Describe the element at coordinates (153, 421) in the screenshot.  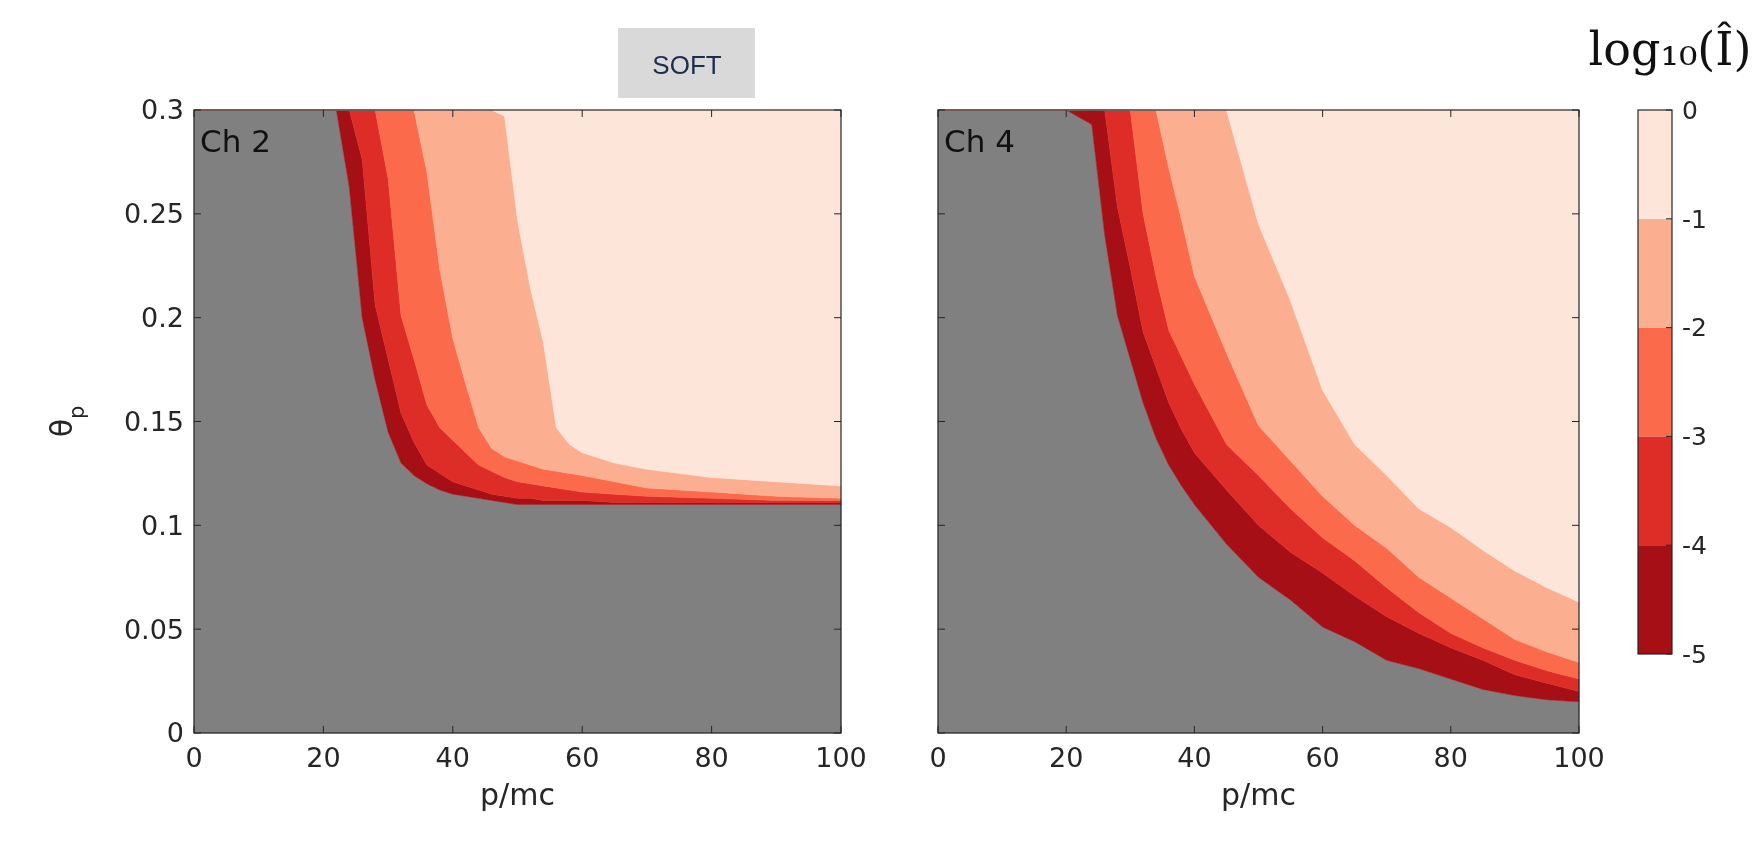
I see `y-tick-label: 0.15` at that location.